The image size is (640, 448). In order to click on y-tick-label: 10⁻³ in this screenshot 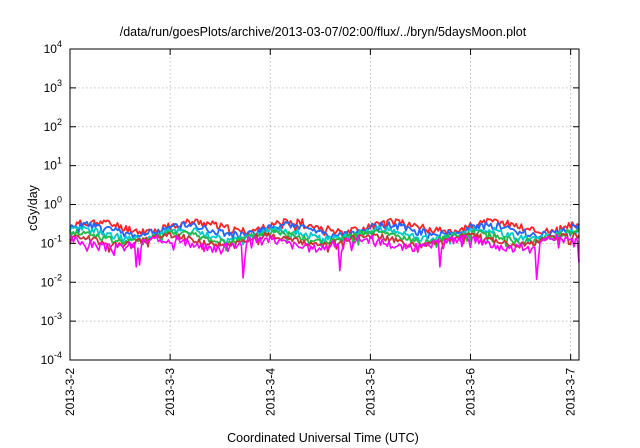, I will do `click(51, 319)`.